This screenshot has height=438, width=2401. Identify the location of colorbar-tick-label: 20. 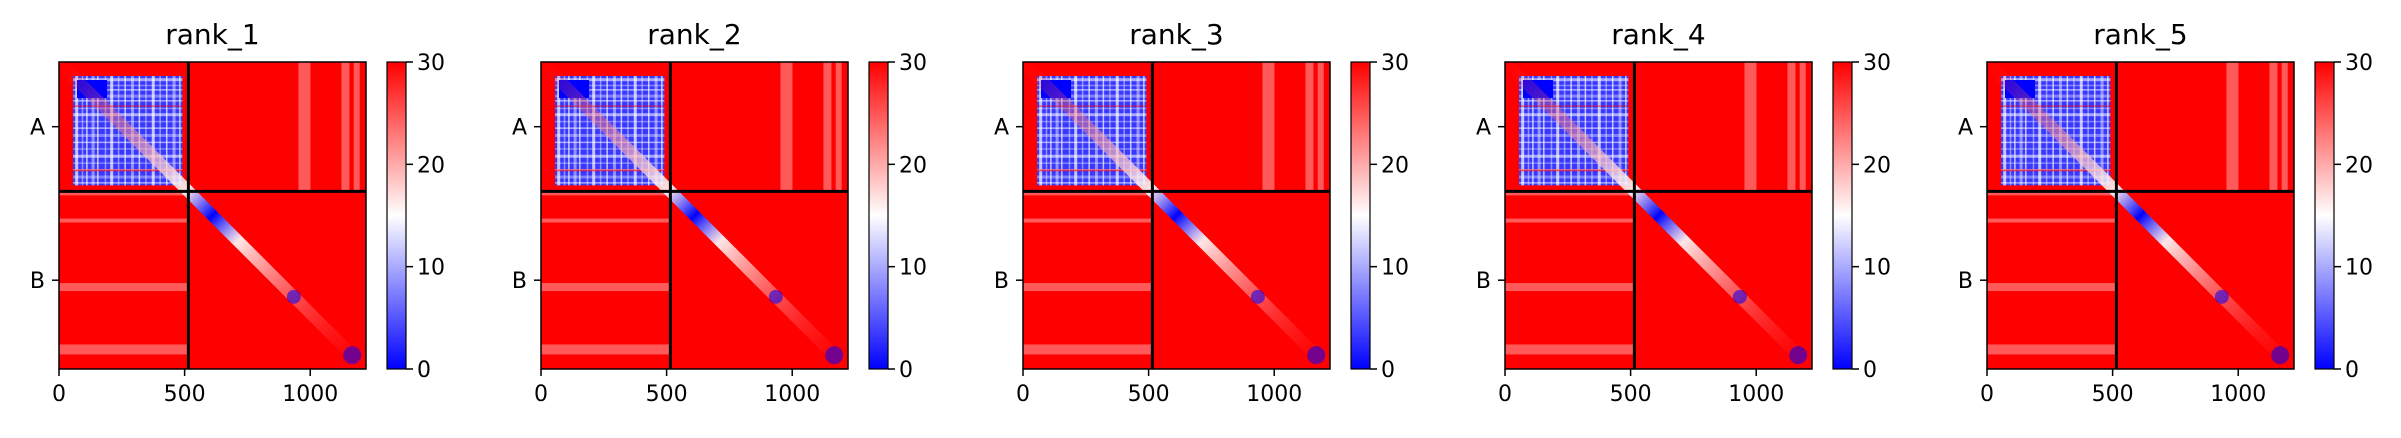
(1877, 165).